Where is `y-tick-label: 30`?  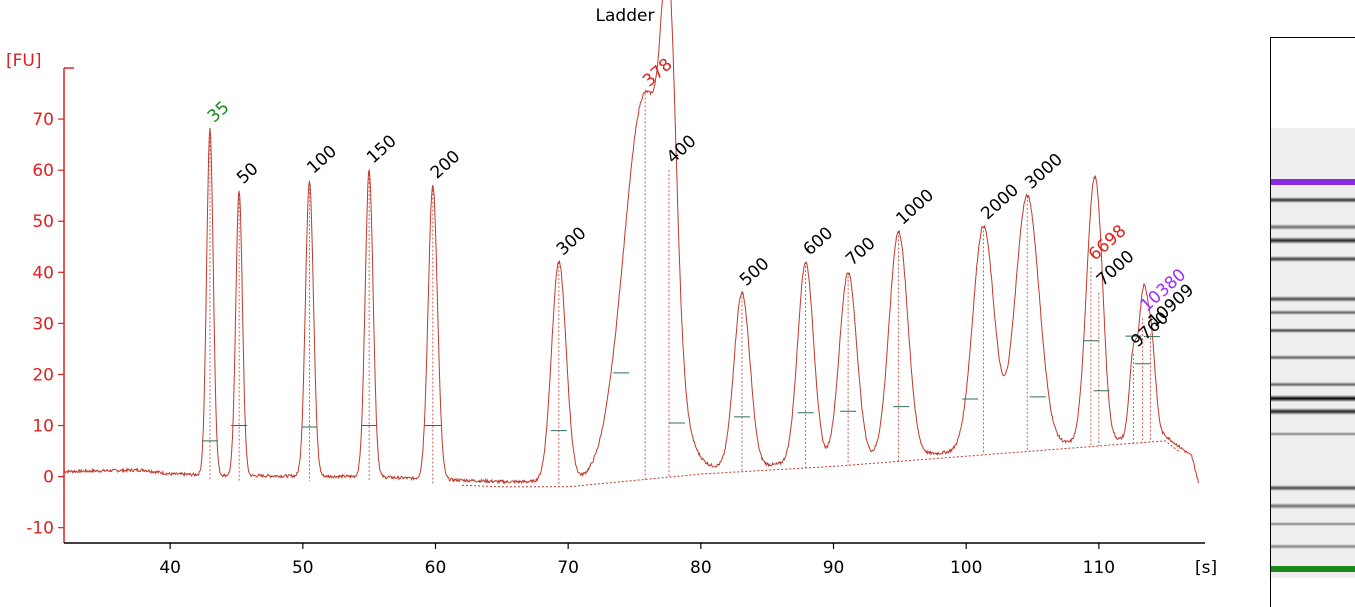
y-tick-label: 30 is located at coordinates (43, 324).